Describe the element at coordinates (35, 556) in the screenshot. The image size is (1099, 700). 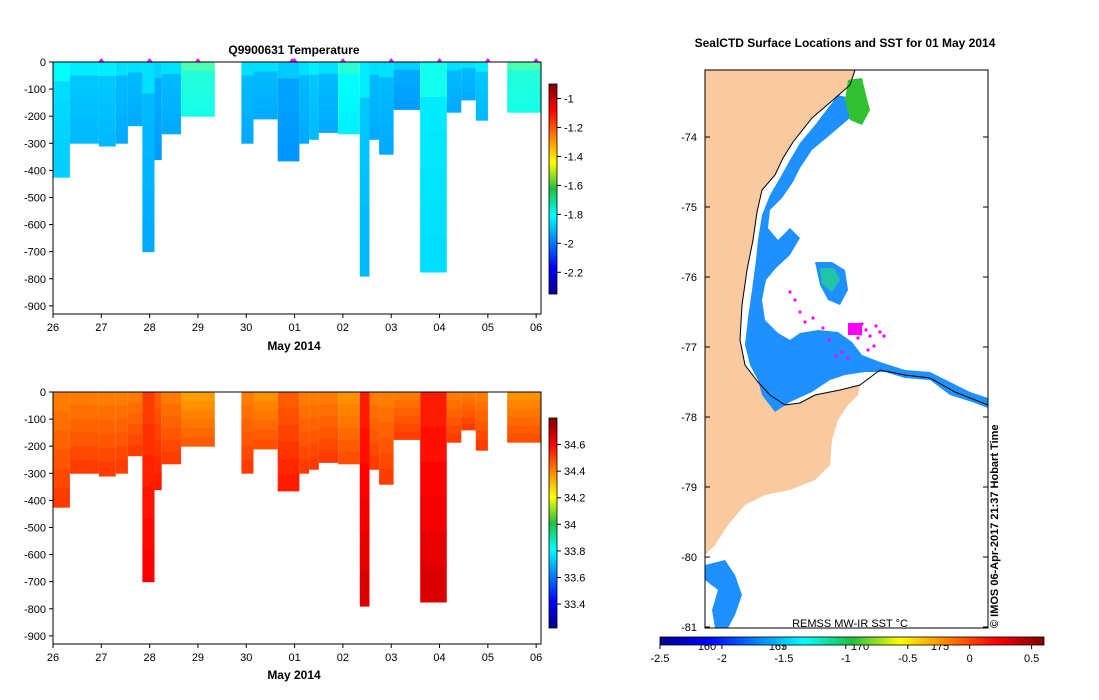
I see `y-tick-label: -600` at that location.